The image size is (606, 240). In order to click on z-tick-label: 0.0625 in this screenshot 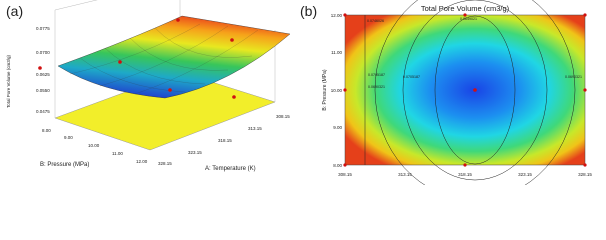, I will do `click(43, 74)`.